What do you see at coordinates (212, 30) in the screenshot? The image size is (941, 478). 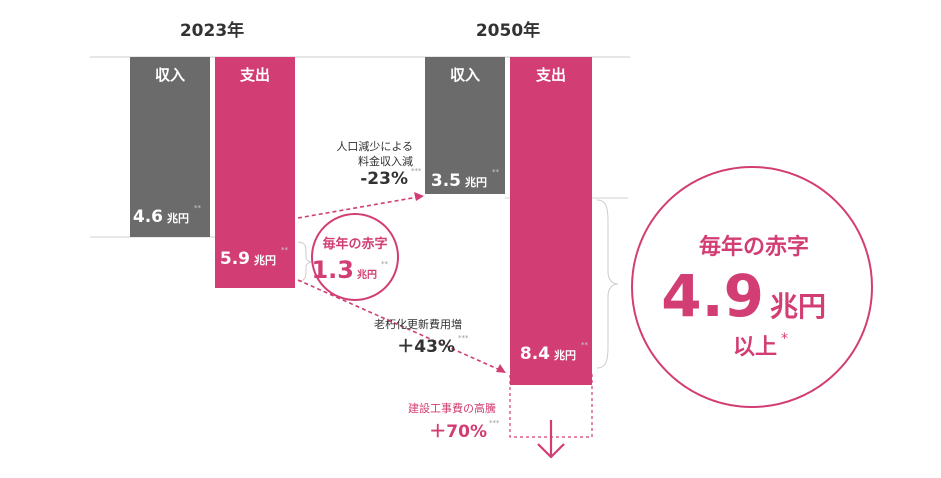 I see `year-label-2023: 2023年` at bounding box center [212, 30].